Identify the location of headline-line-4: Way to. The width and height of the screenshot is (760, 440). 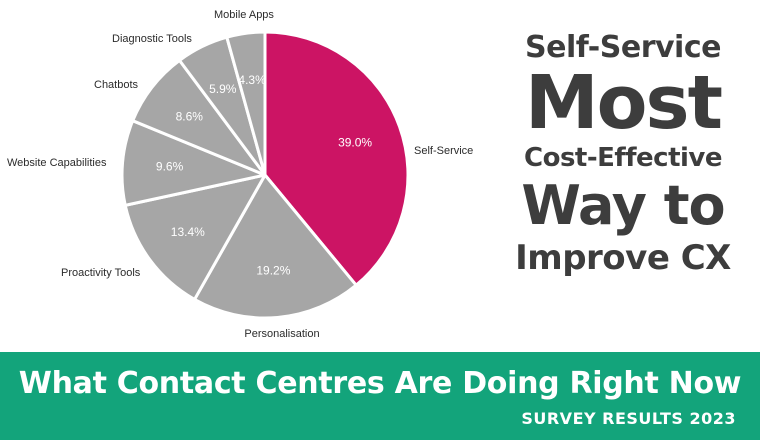
(623, 205).